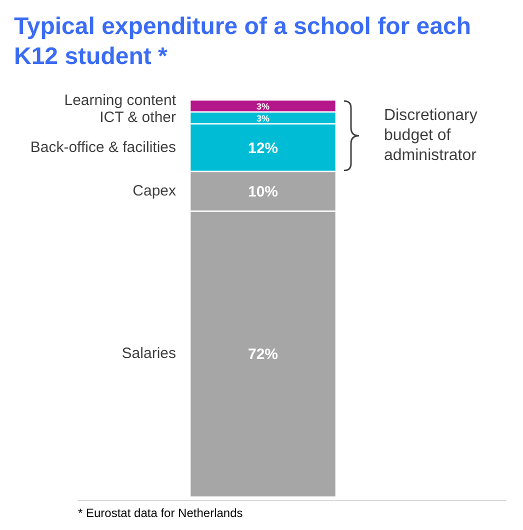 The image size is (523, 530). I want to click on chart-title: Typical expenditure of a school for each K12 student *, so click(243, 42).